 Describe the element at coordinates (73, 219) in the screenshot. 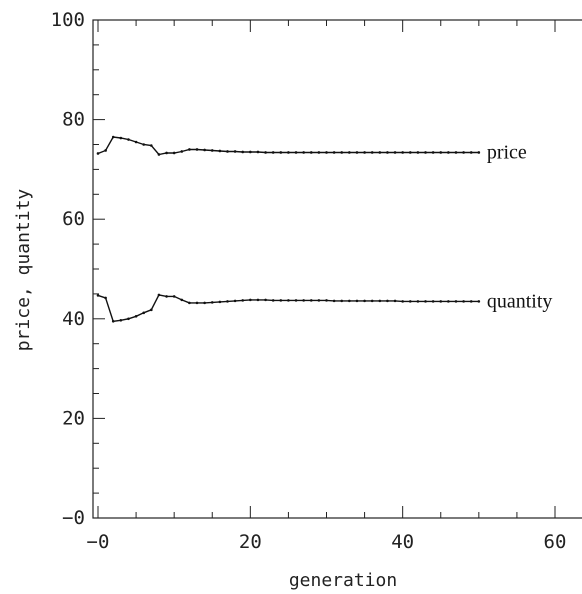

I see `y-tick-label: 60` at that location.